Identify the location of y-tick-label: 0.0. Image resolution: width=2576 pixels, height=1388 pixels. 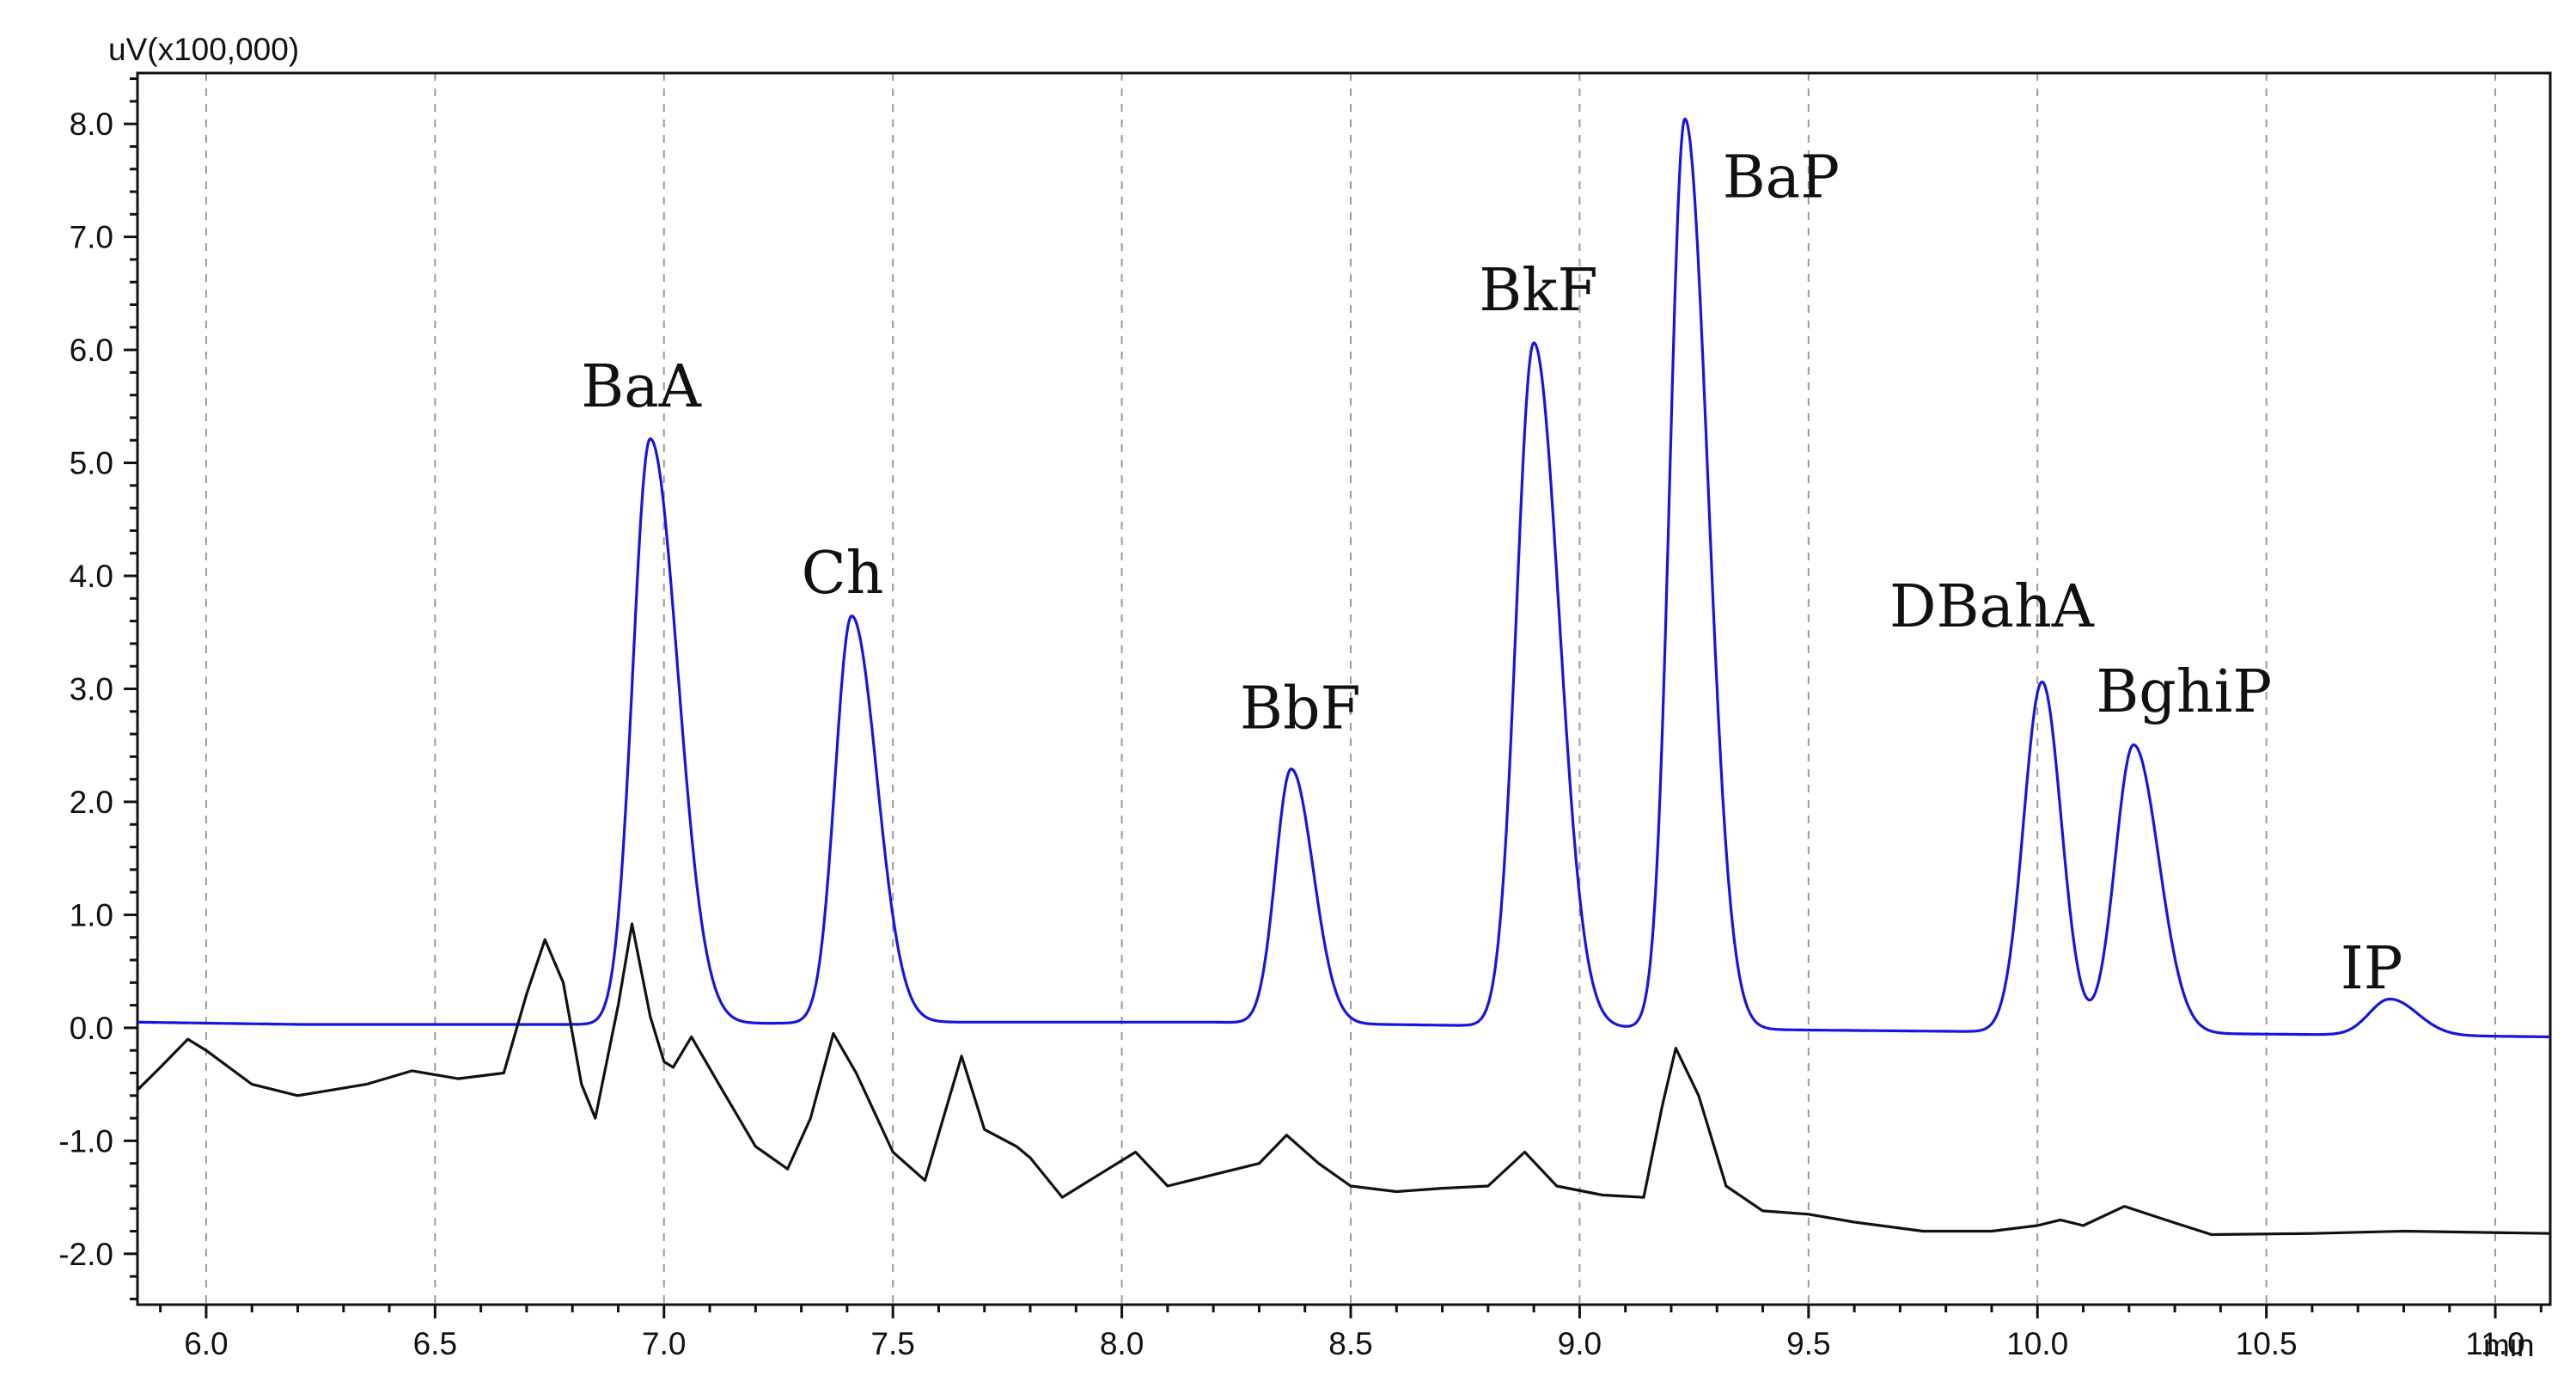
(91, 1028).